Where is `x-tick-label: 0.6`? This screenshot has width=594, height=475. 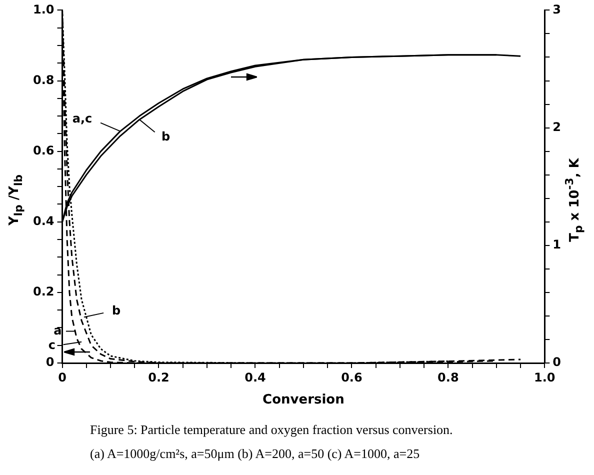
x-tick-label: 0.6 is located at coordinates (351, 377).